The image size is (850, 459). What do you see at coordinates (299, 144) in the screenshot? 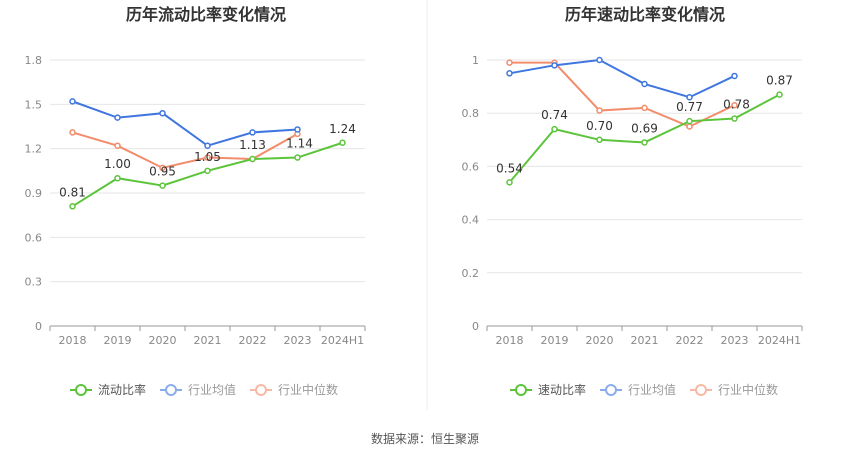
I see `data-label: 1.14` at bounding box center [299, 144].